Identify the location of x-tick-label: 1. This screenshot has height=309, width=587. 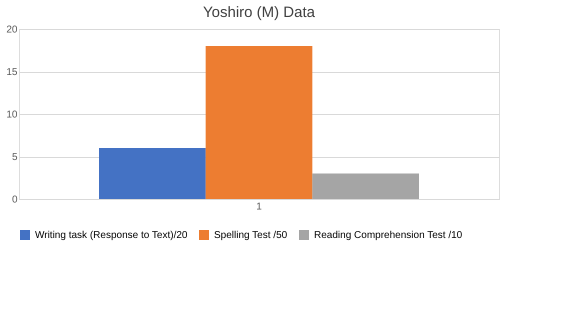
(259, 207).